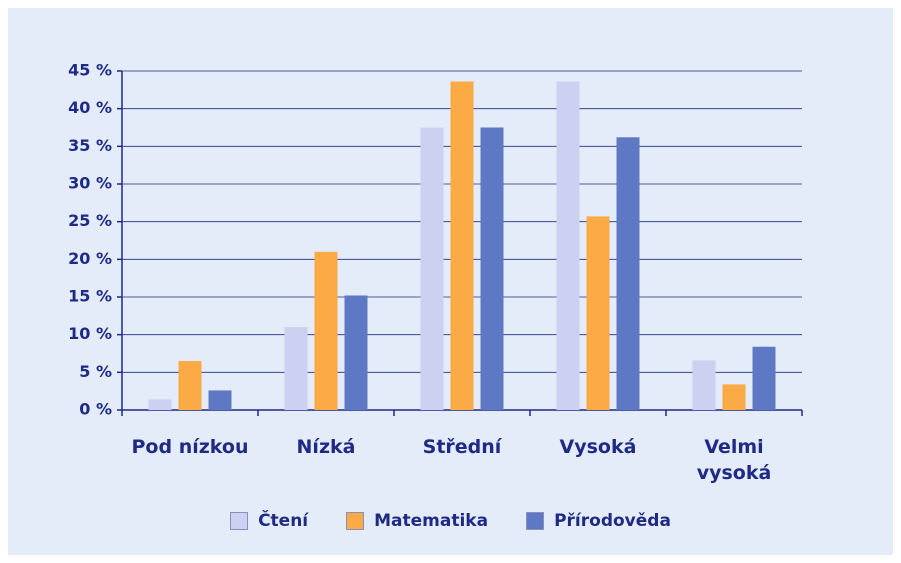  I want to click on y-tick-label: 15 %, so click(90, 296).